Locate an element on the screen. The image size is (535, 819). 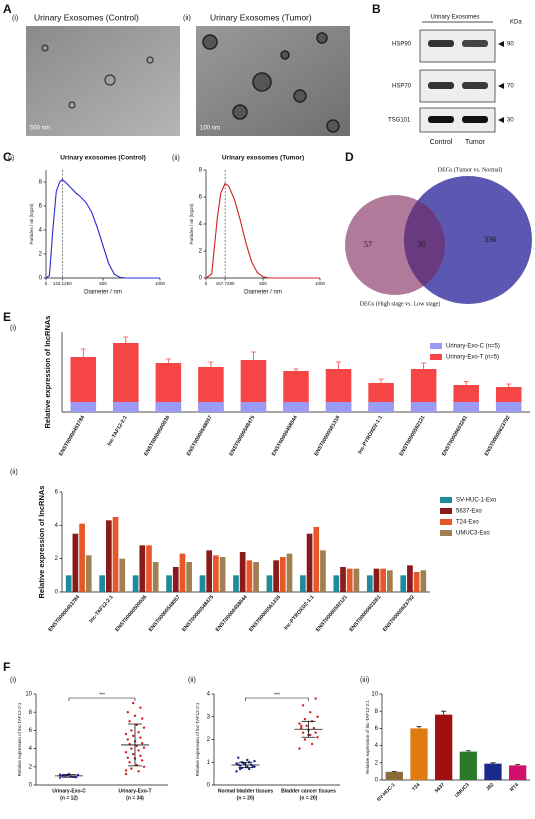
legend-label: Urinary-Exo-T (n=5) is located at coordinates (472, 358).